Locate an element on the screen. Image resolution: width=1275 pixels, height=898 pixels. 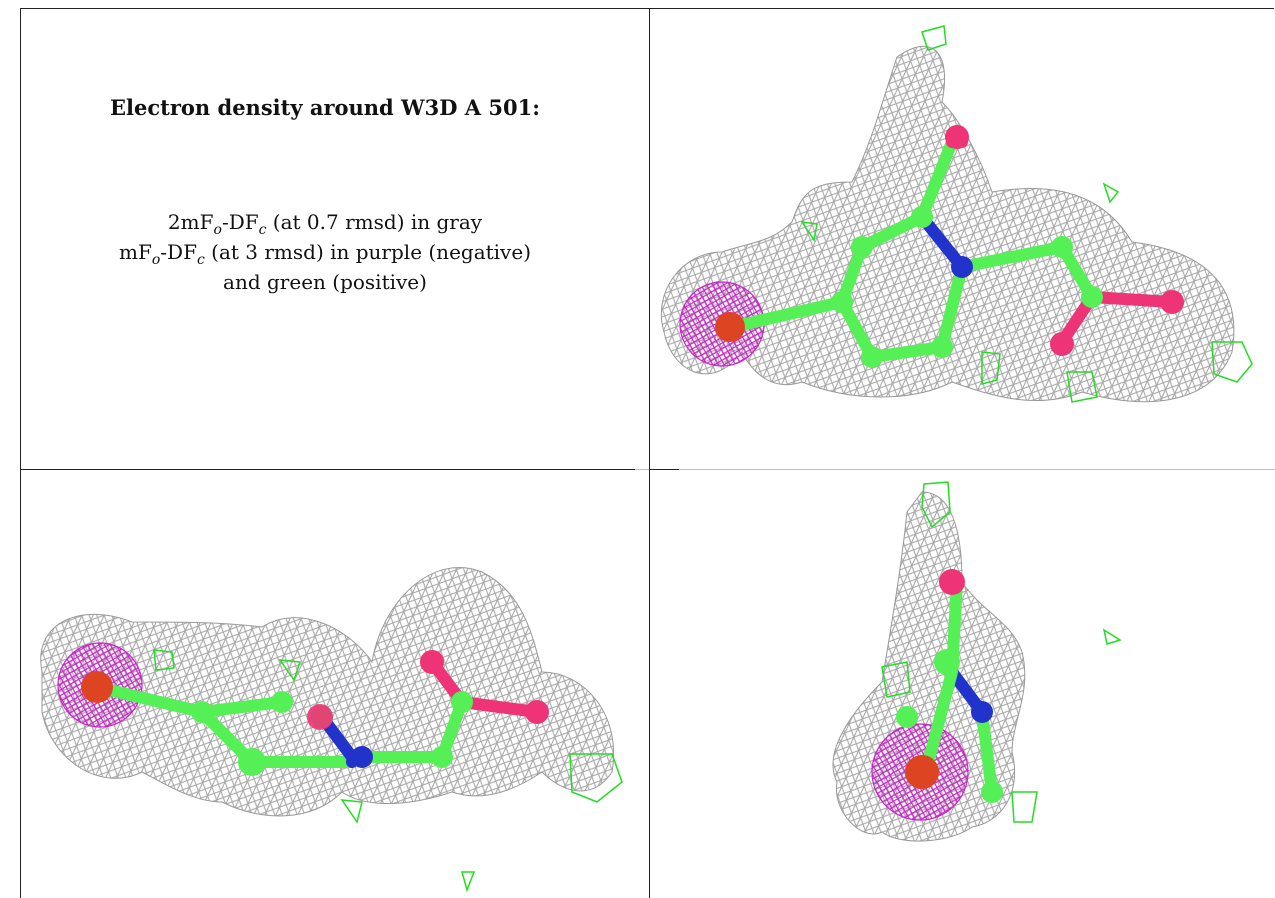
caption-line-1-c: (at 0.7 rmsd) in gray is located at coordinates (374, 222).